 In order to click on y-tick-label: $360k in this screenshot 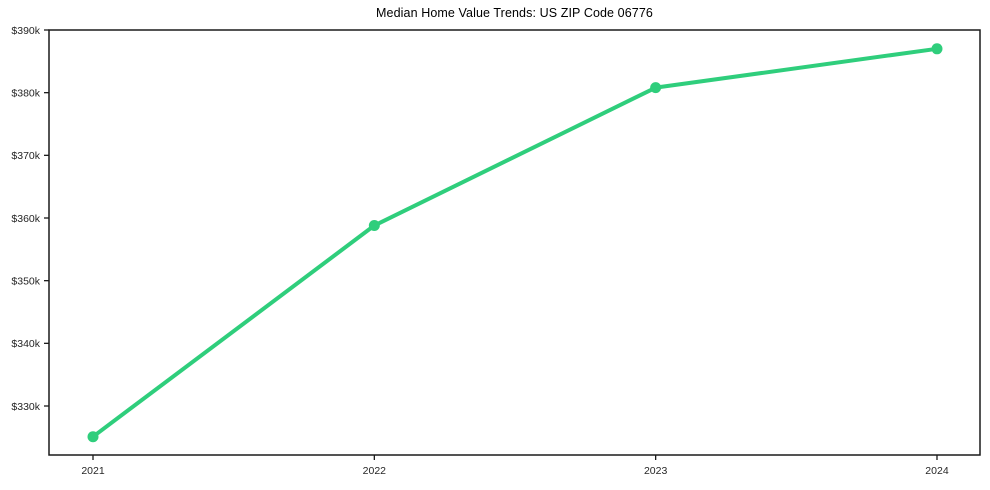, I will do `click(25, 219)`.